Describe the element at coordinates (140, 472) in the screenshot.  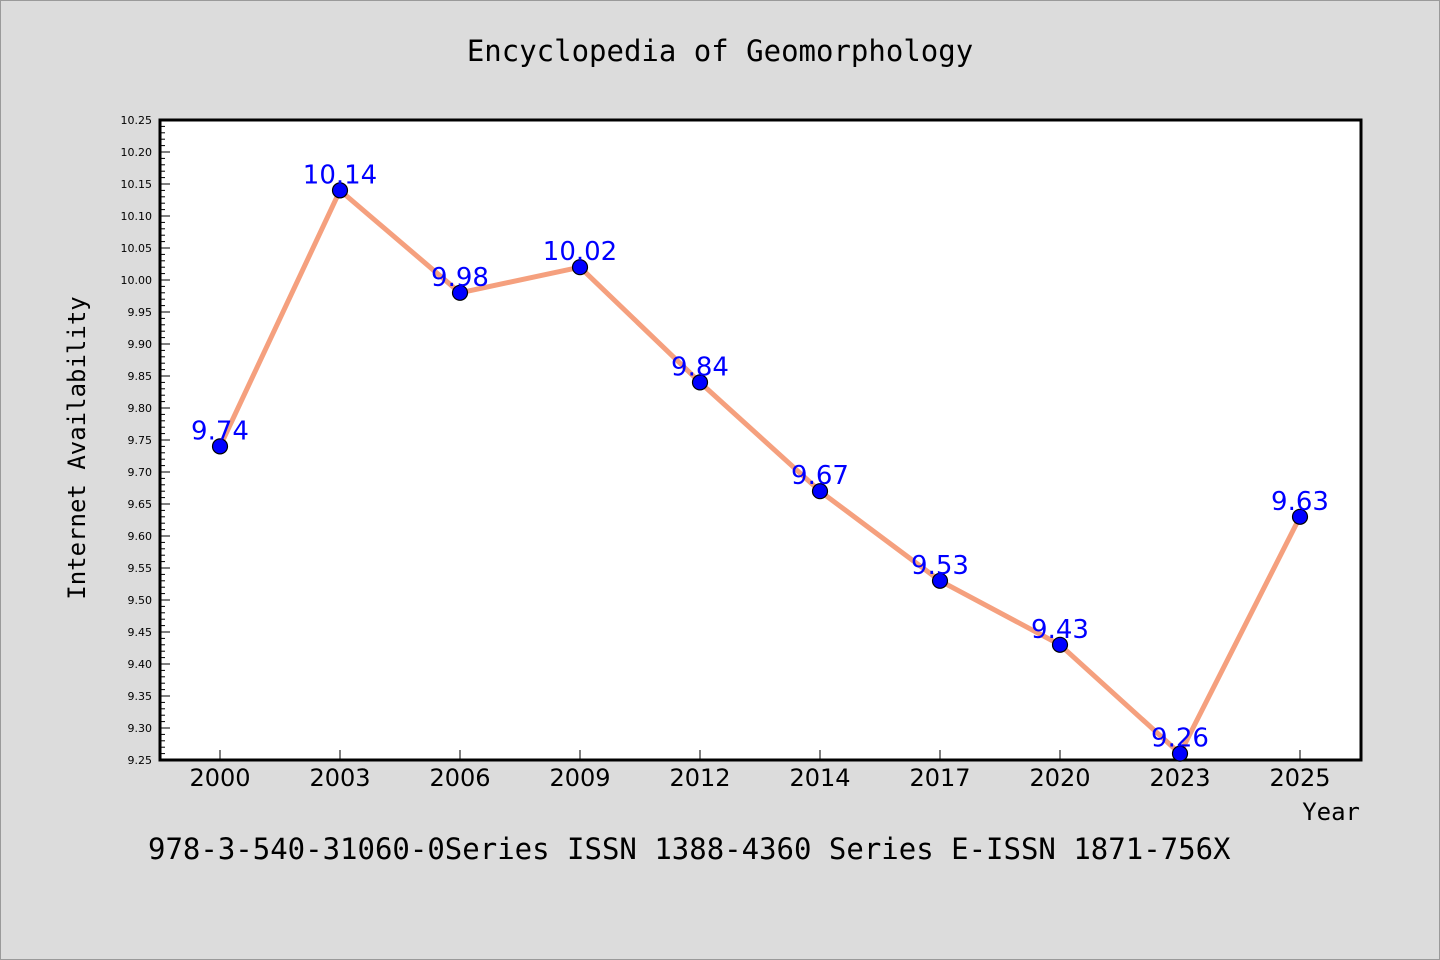
I see `y-tick-label: 9.70` at that location.